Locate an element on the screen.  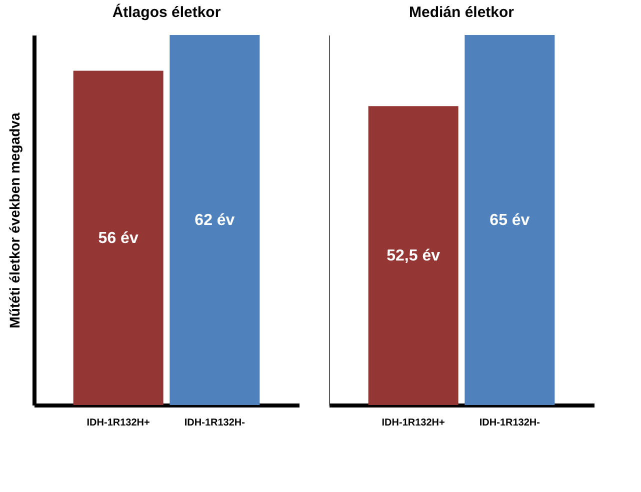
chart-title: Medián életkor is located at coordinates (461, 12).